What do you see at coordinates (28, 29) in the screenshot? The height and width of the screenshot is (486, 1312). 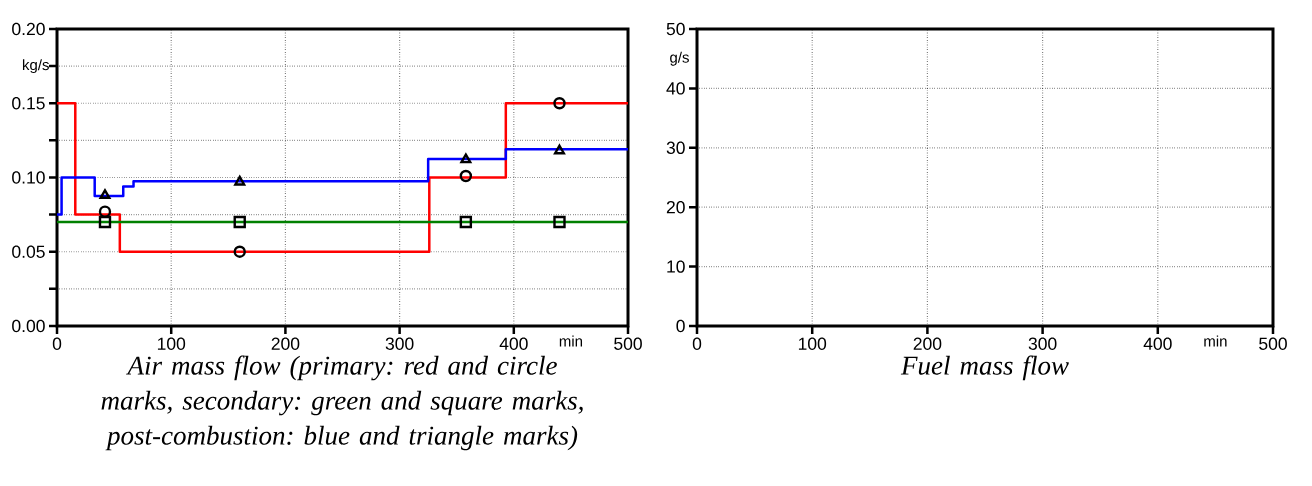 I see `y-tick-label: 0.20` at bounding box center [28, 29].